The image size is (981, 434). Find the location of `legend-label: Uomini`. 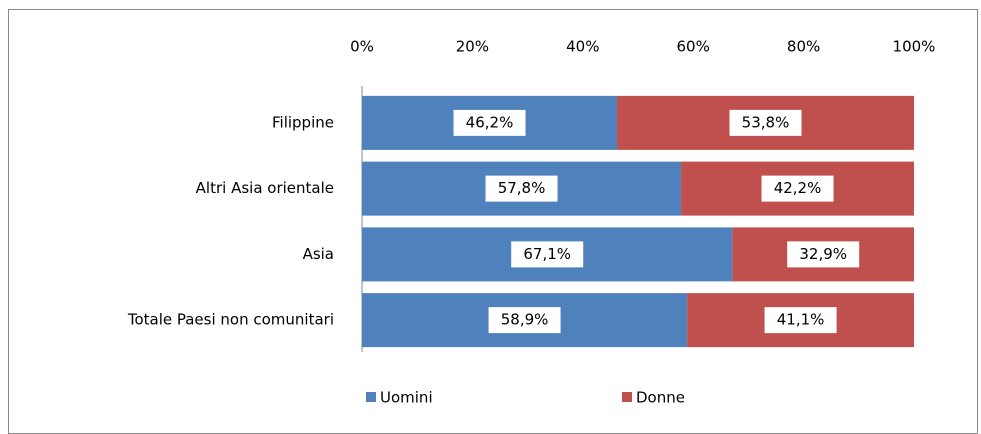

legend-label: Uomini is located at coordinates (406, 398).